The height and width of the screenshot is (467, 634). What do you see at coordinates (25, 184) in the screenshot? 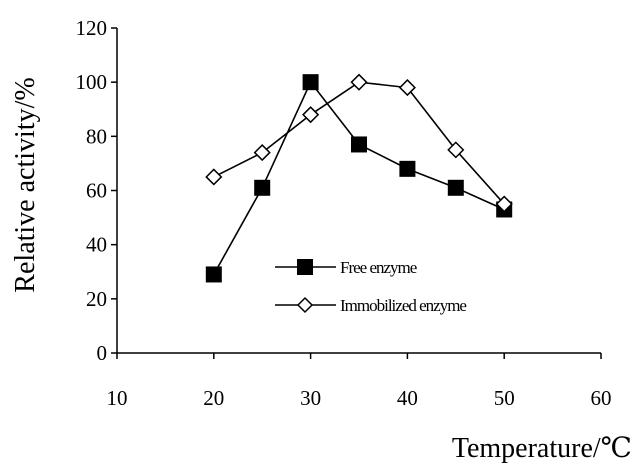
I see `y-axis-label: Relative activity/%` at bounding box center [25, 184].